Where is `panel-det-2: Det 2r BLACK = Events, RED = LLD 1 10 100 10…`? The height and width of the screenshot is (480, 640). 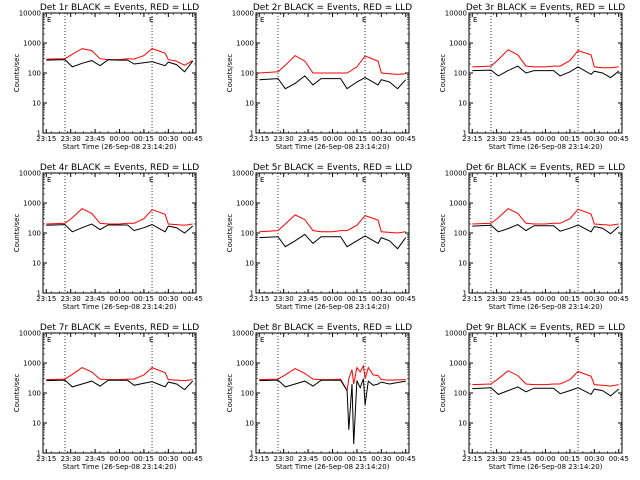 panel-det-2: Det 2r BLACK = Events, RED = LLD 1 10 100 10… is located at coordinates (321, 77).